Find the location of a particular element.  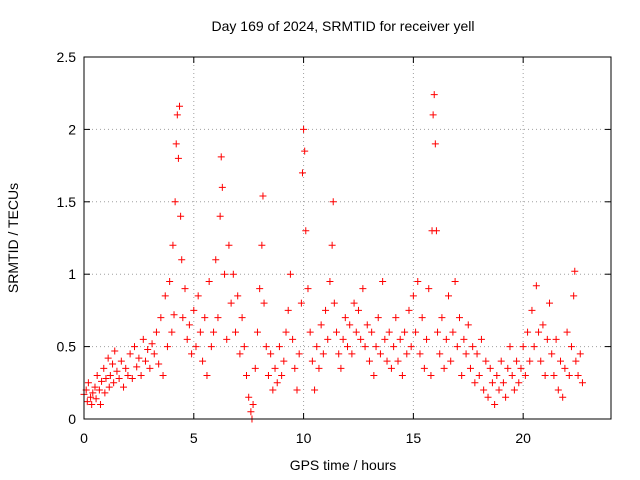

x-tick-label: 20 is located at coordinates (523, 438).